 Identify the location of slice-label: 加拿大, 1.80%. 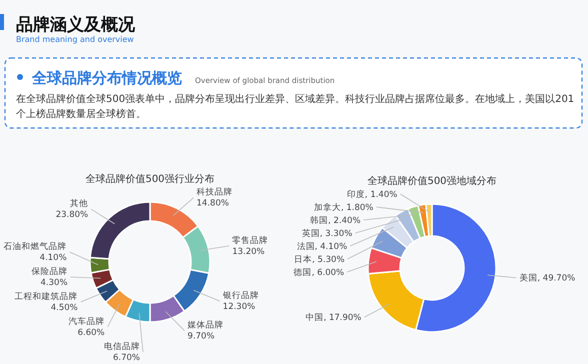
(344, 207).